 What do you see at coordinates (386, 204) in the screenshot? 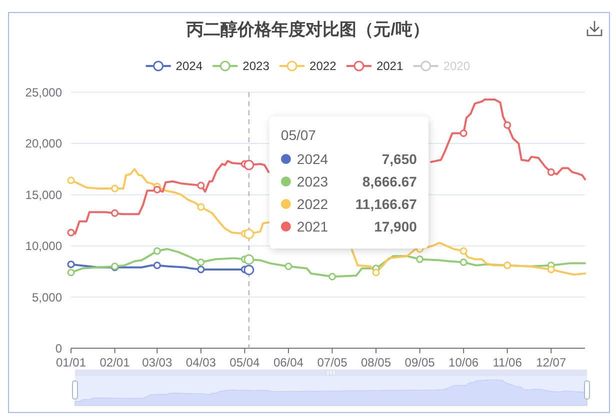
I see `annotation: 11,166.67` at bounding box center [386, 204].